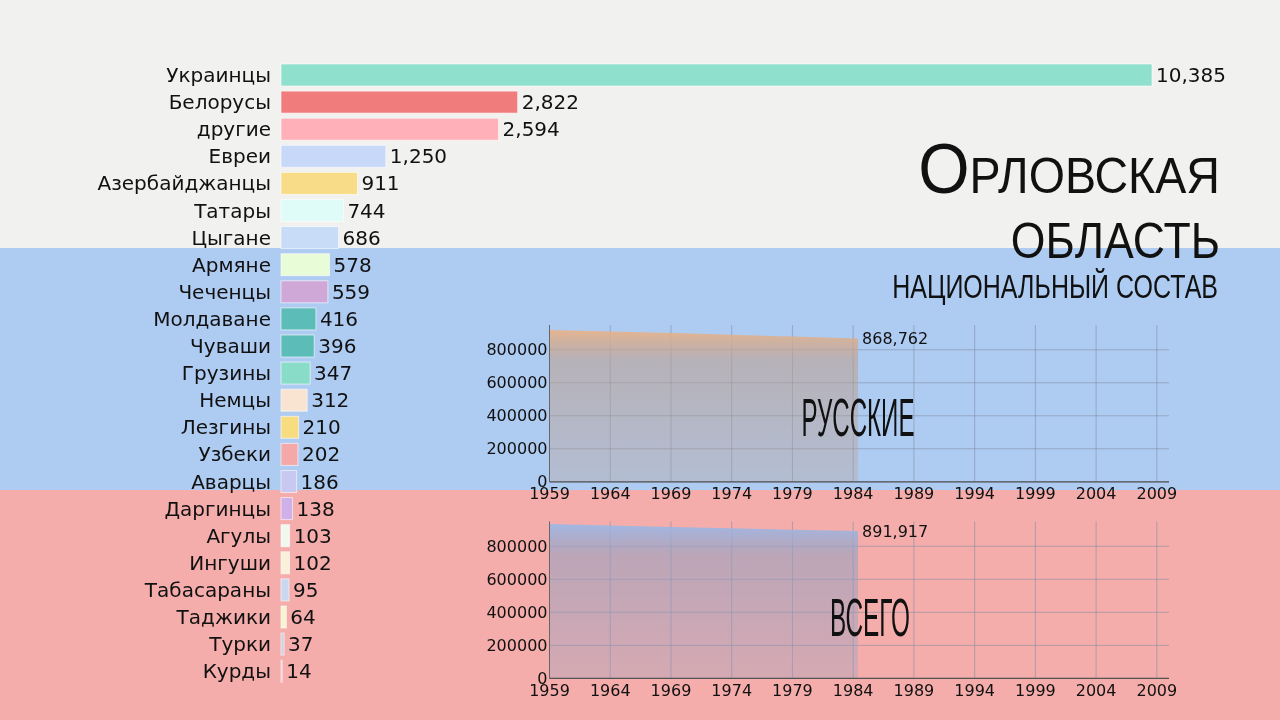 This screenshot has width=1280, height=720. I want to click on y-tick-label: Аварцы, so click(231, 481).